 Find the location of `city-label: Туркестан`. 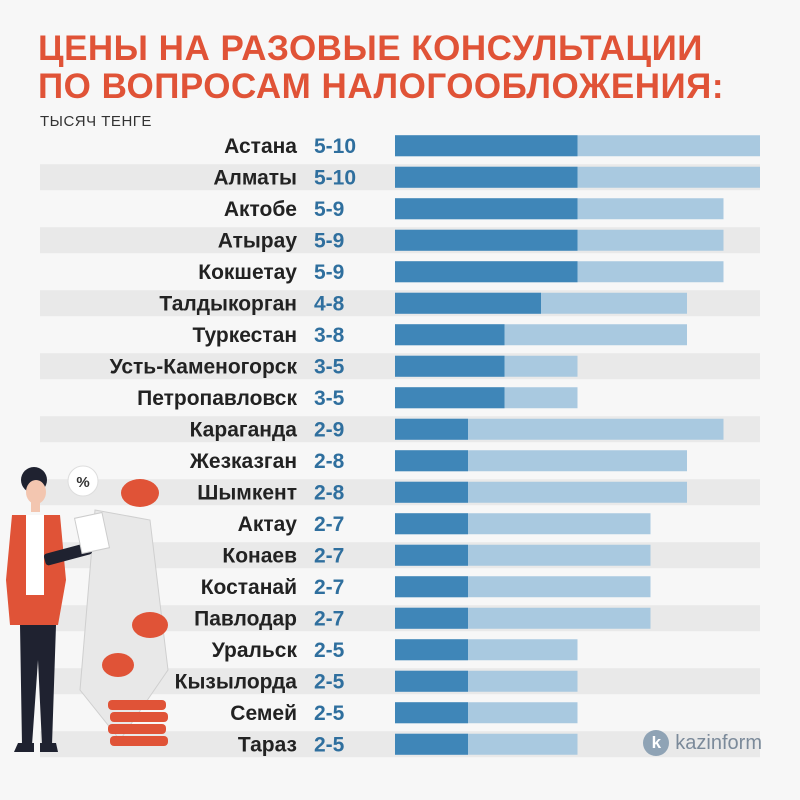

city-label: Туркестан is located at coordinates (245, 335).